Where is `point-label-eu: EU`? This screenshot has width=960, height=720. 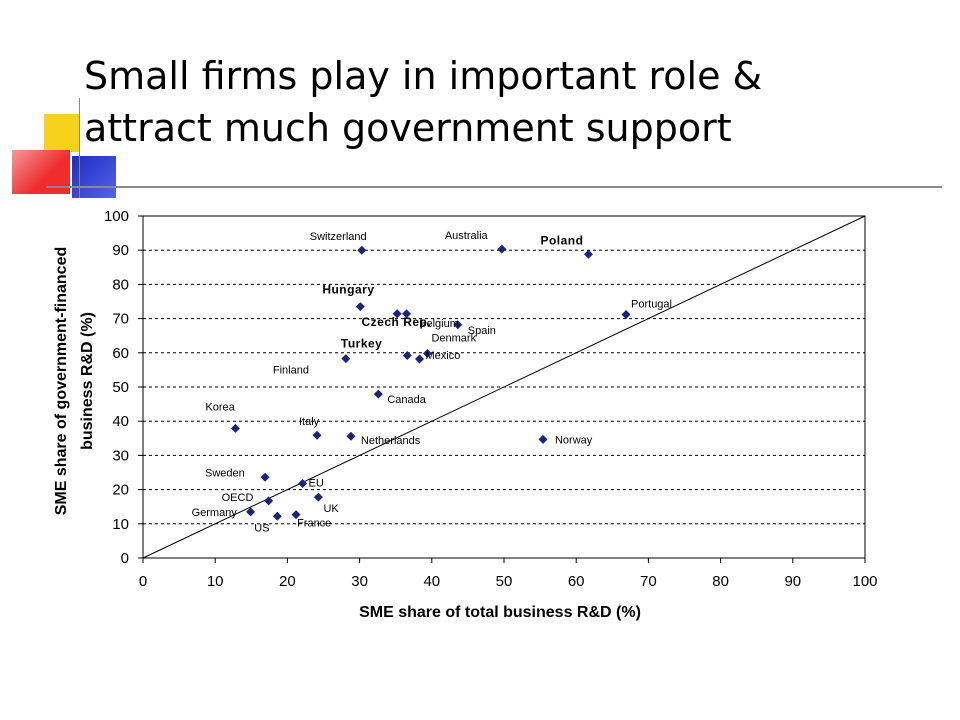
point-label-eu: EU is located at coordinates (316, 483).